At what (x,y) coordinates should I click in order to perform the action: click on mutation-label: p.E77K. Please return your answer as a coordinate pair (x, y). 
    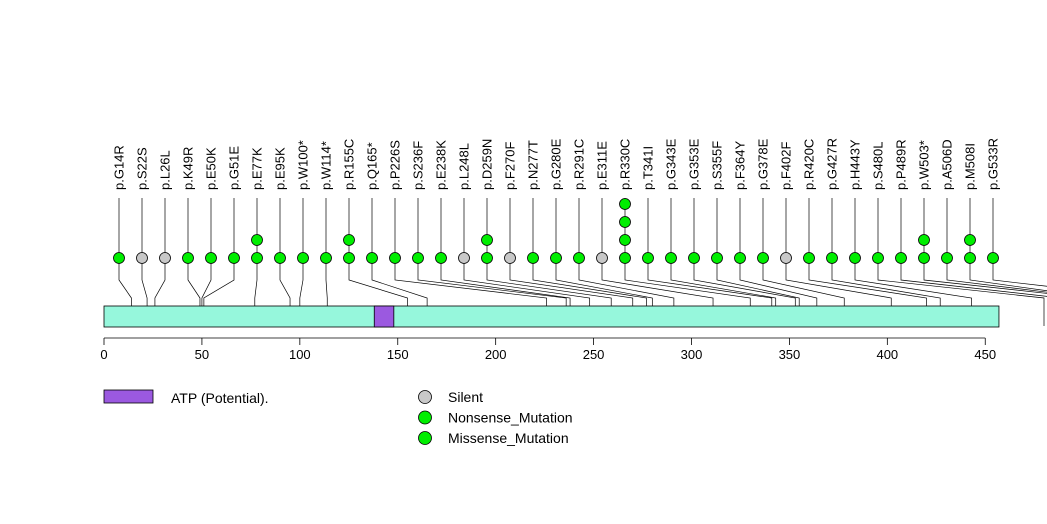
    Looking at the image, I should click on (257, 168).